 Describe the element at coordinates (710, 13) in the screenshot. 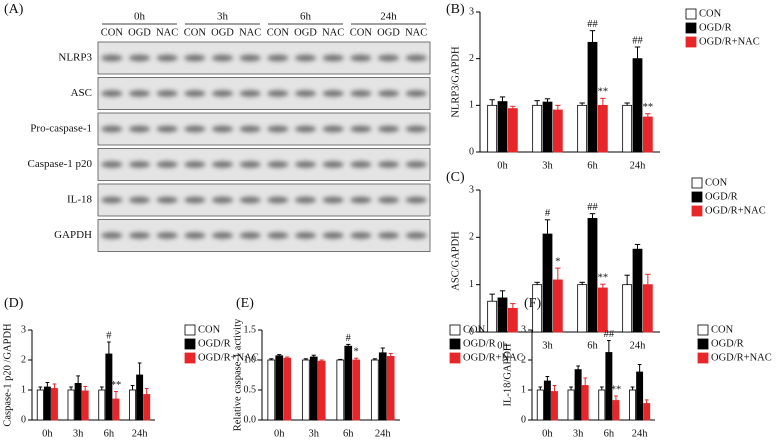

I see `legend-label: CON` at that location.